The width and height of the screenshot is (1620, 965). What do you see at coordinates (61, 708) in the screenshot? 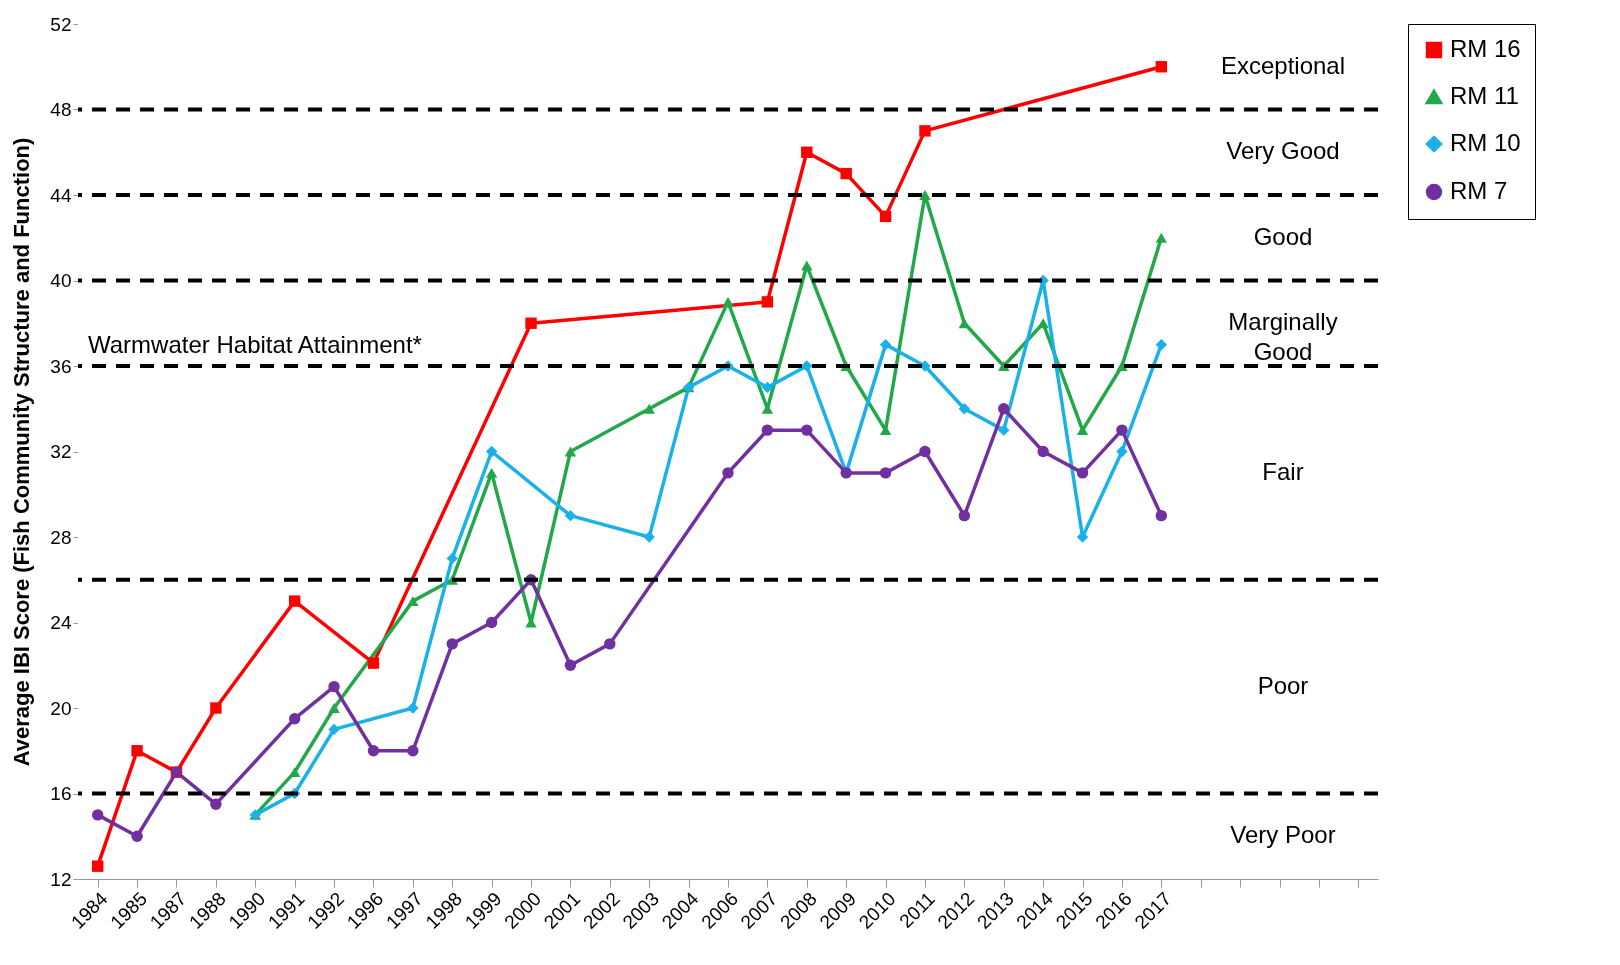
I see `y-tick-label: 20` at bounding box center [61, 708].